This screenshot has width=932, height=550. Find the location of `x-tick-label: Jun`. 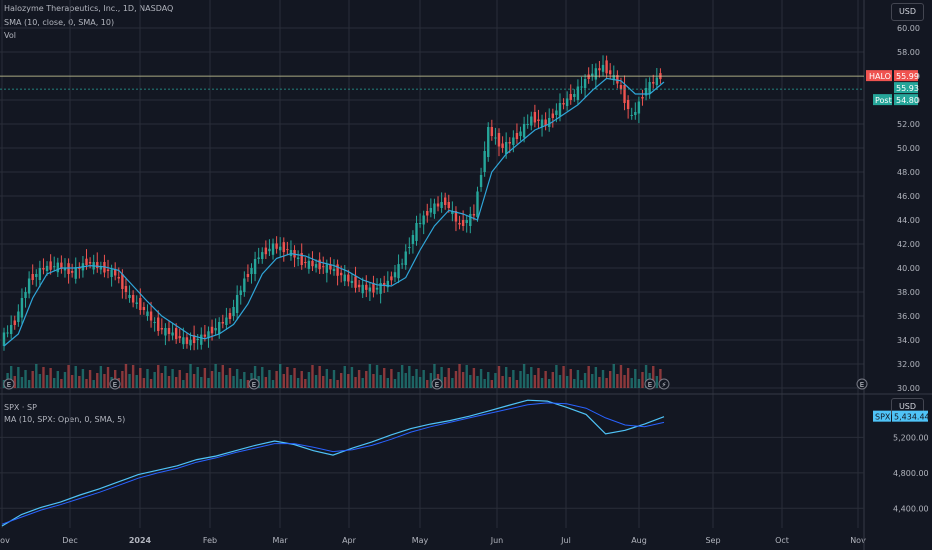

x-tick-label: Jun is located at coordinates (497, 540).